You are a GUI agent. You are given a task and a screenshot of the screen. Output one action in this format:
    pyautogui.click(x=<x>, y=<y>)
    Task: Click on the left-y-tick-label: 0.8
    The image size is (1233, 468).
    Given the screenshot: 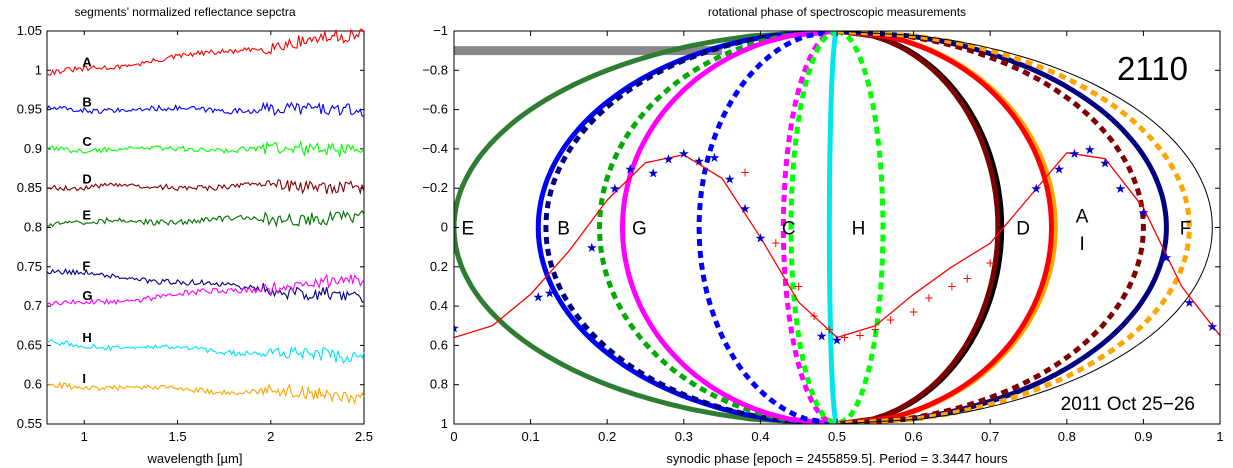 What is the action you would take?
    pyautogui.click(x=33, y=227)
    